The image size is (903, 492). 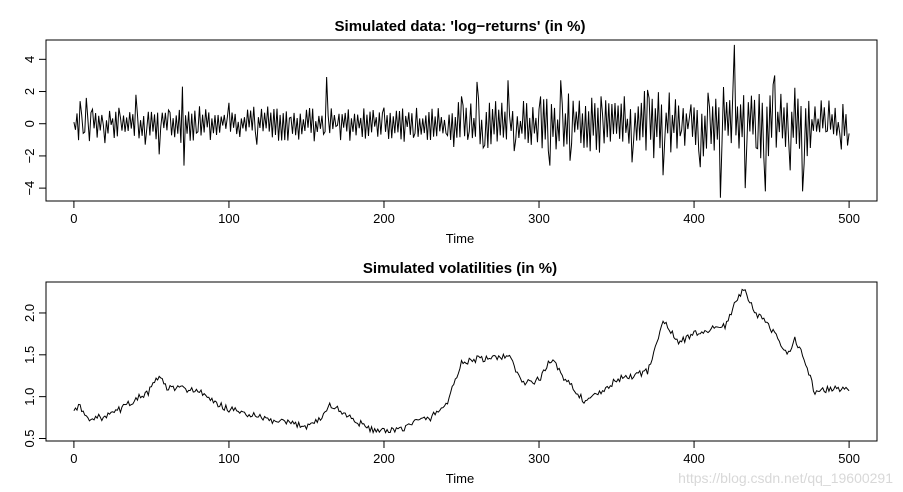 What do you see at coordinates (29, 438) in the screenshot?
I see `y-tick-label: 0.5` at bounding box center [29, 438].